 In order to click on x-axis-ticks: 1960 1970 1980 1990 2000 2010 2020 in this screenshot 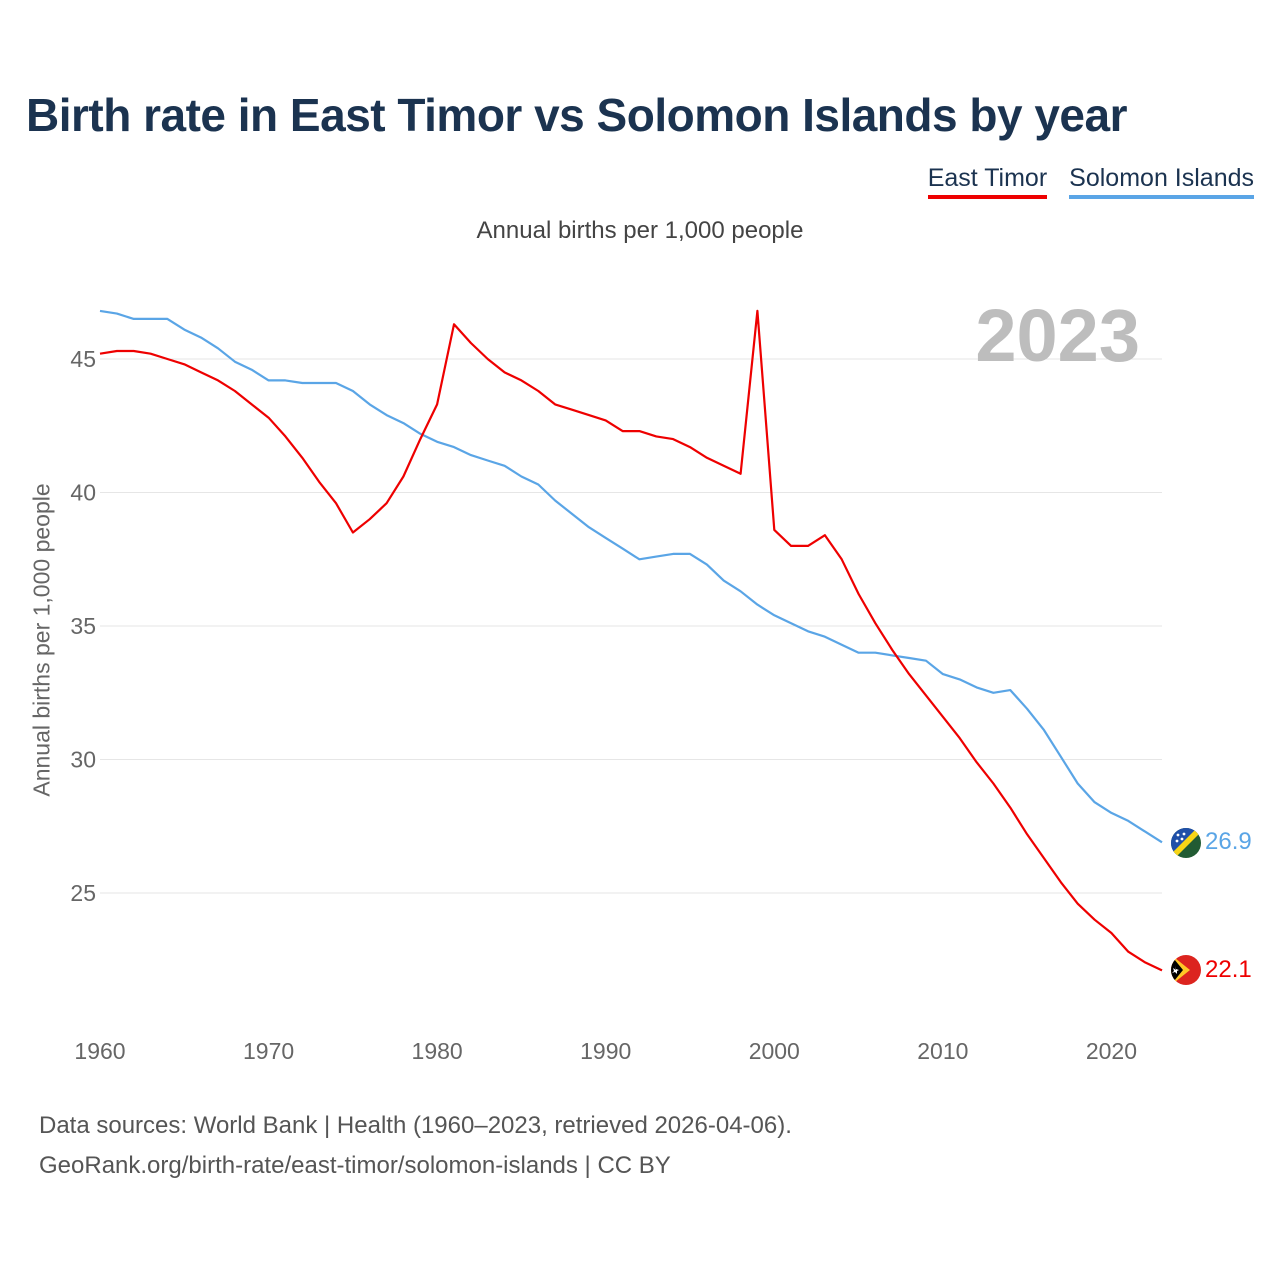, I will do `click(605, 1051)`.